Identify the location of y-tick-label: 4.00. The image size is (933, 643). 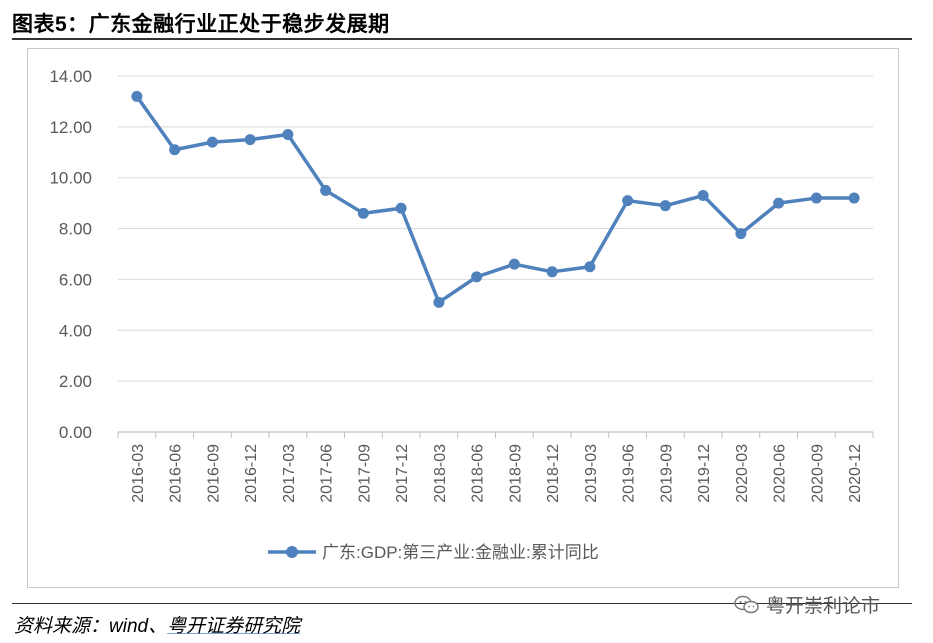
(75, 330).